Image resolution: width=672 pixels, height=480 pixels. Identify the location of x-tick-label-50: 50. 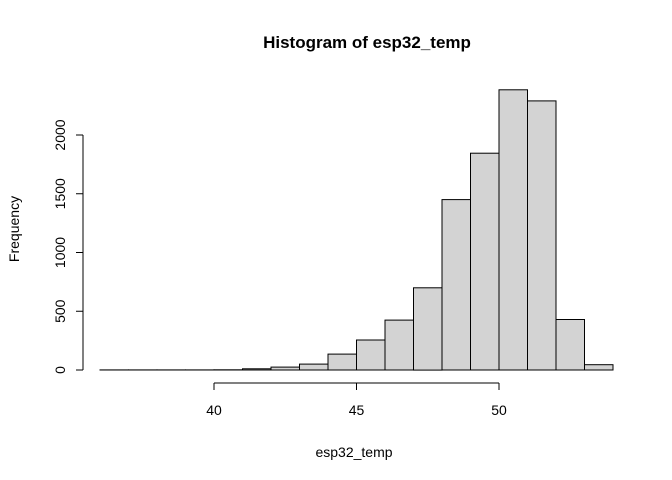
(499, 410).